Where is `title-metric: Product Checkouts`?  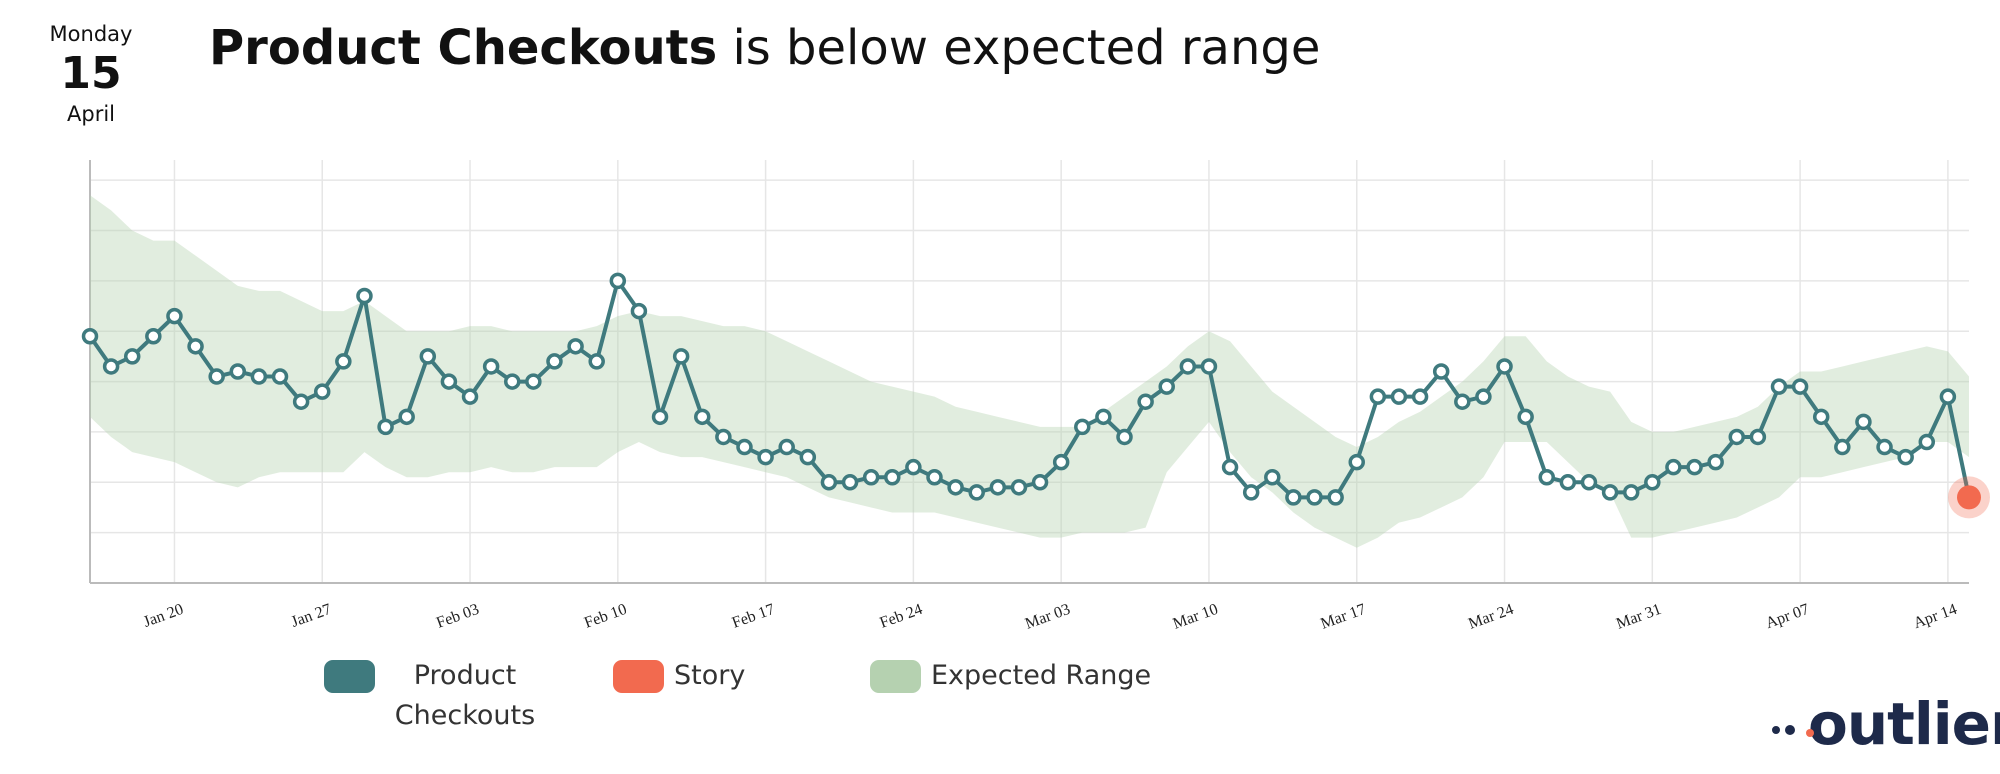
title-metric: Product Checkouts is located at coordinates (463, 48).